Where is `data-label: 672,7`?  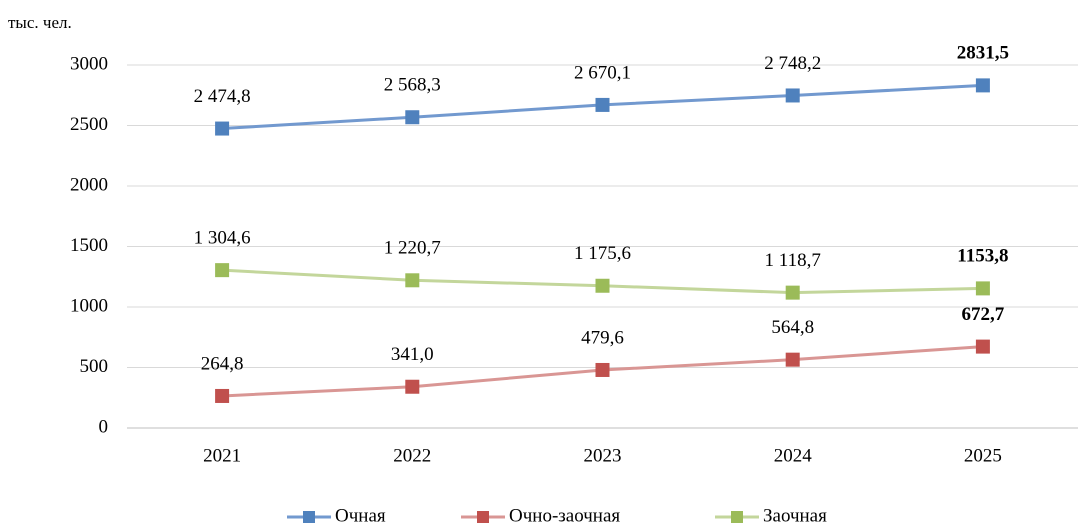
data-label: 672,7 is located at coordinates (983, 314).